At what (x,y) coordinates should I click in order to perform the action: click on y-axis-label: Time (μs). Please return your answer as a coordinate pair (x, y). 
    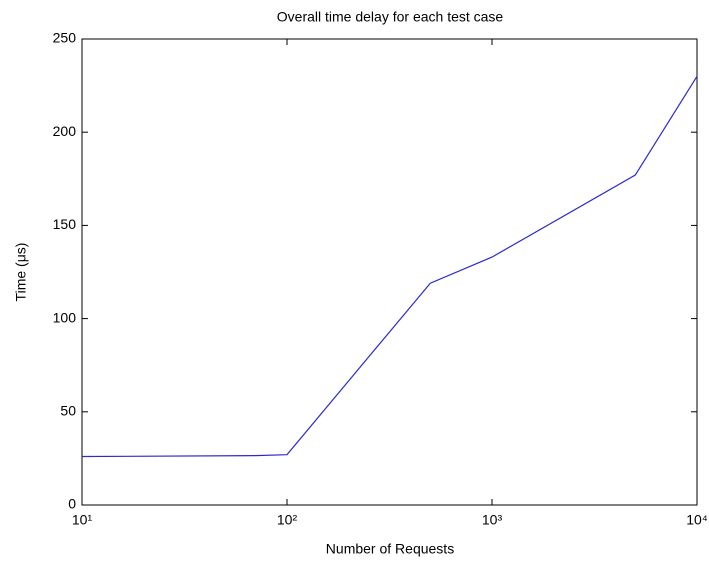
    Looking at the image, I should click on (21, 272).